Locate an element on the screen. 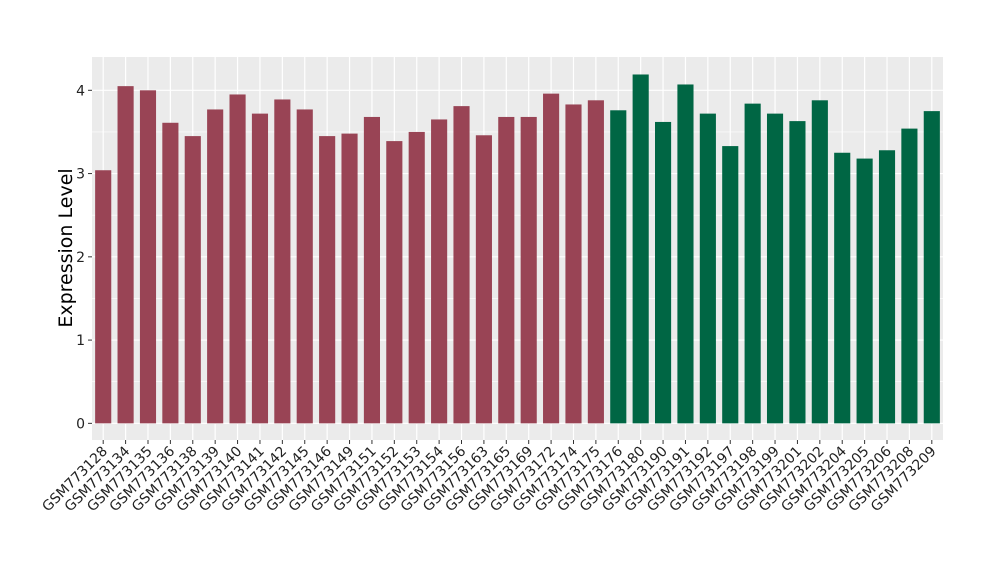 This screenshot has width=1000, height=580. bar-GSM773135 is located at coordinates (148, 257).